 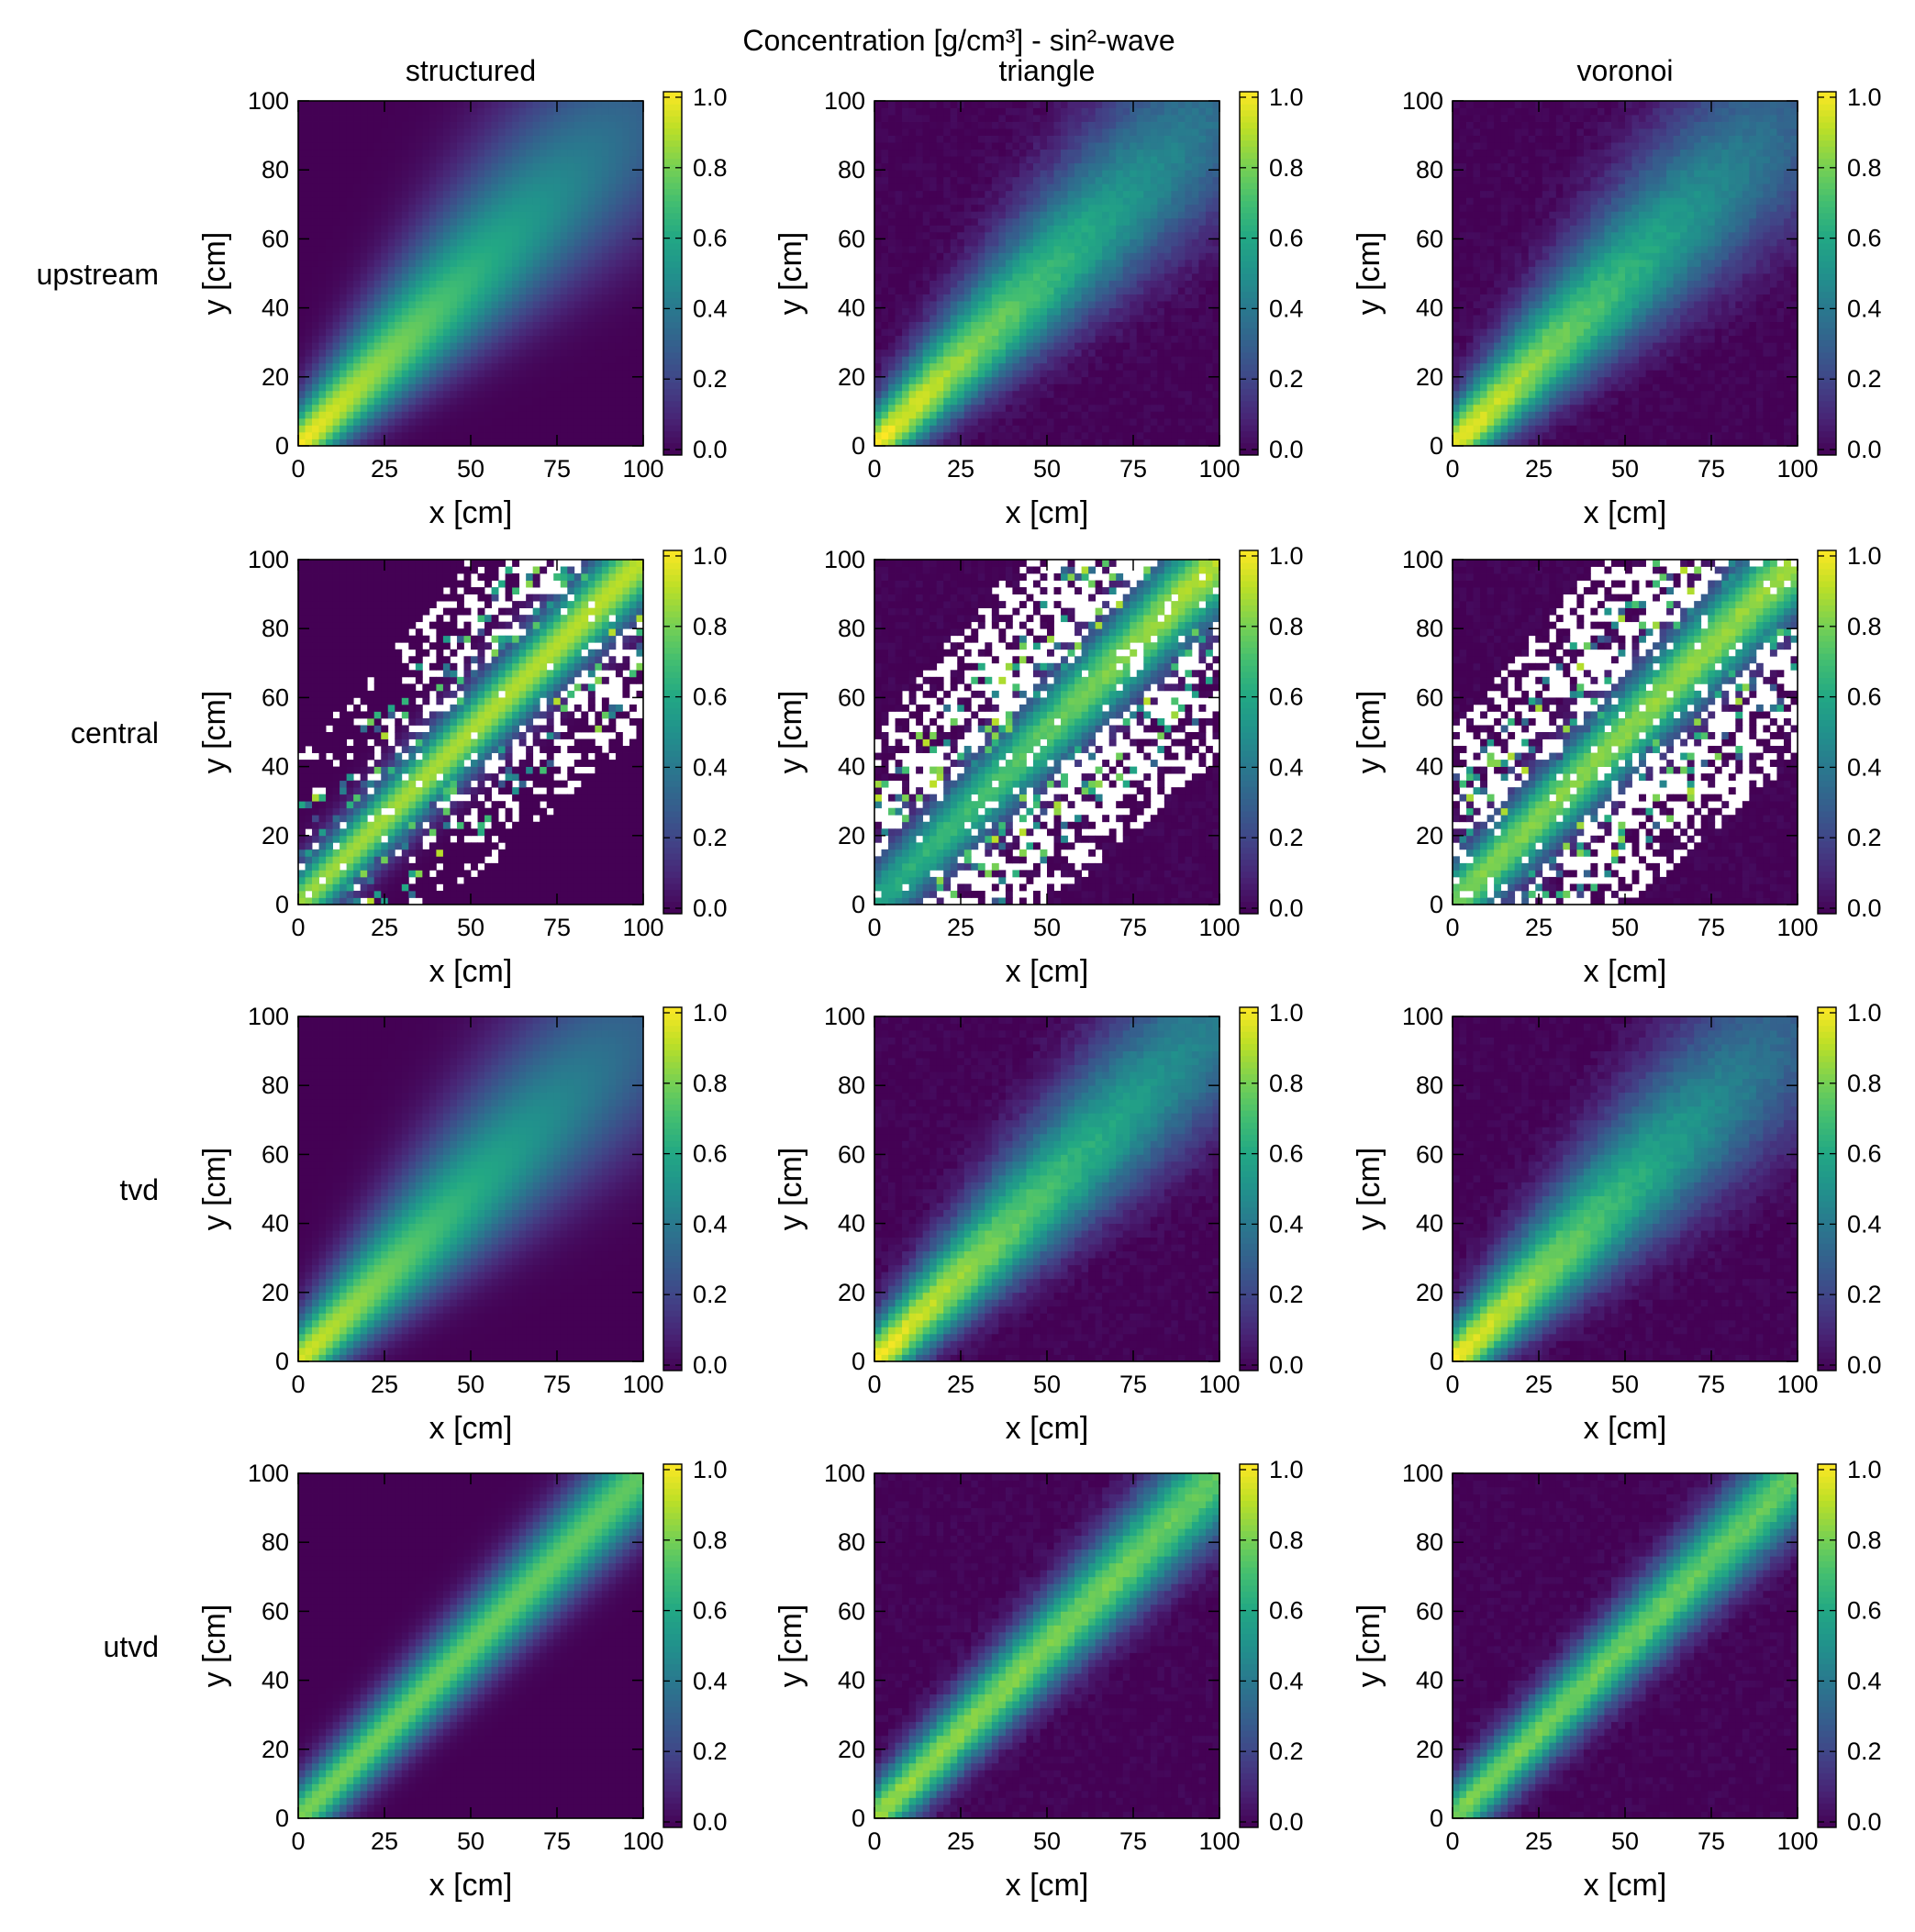 What do you see at coordinates (710, 168) in the screenshot?
I see `colorbar-tick-label: 0.8` at bounding box center [710, 168].